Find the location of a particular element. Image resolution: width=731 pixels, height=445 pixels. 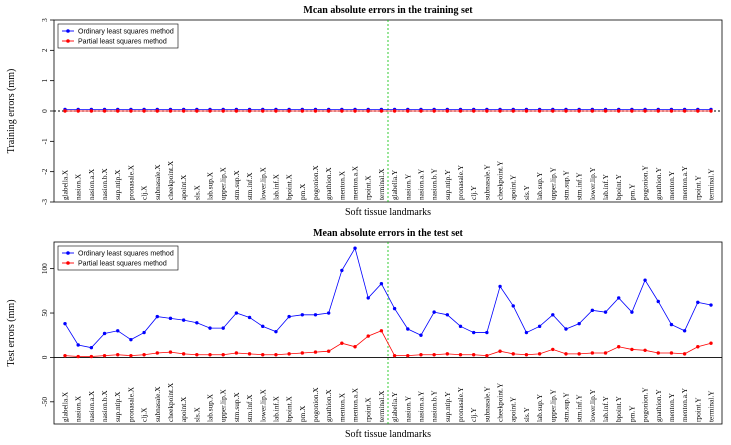

x-tick-label: pogonion.Y is located at coordinates (645, 404).